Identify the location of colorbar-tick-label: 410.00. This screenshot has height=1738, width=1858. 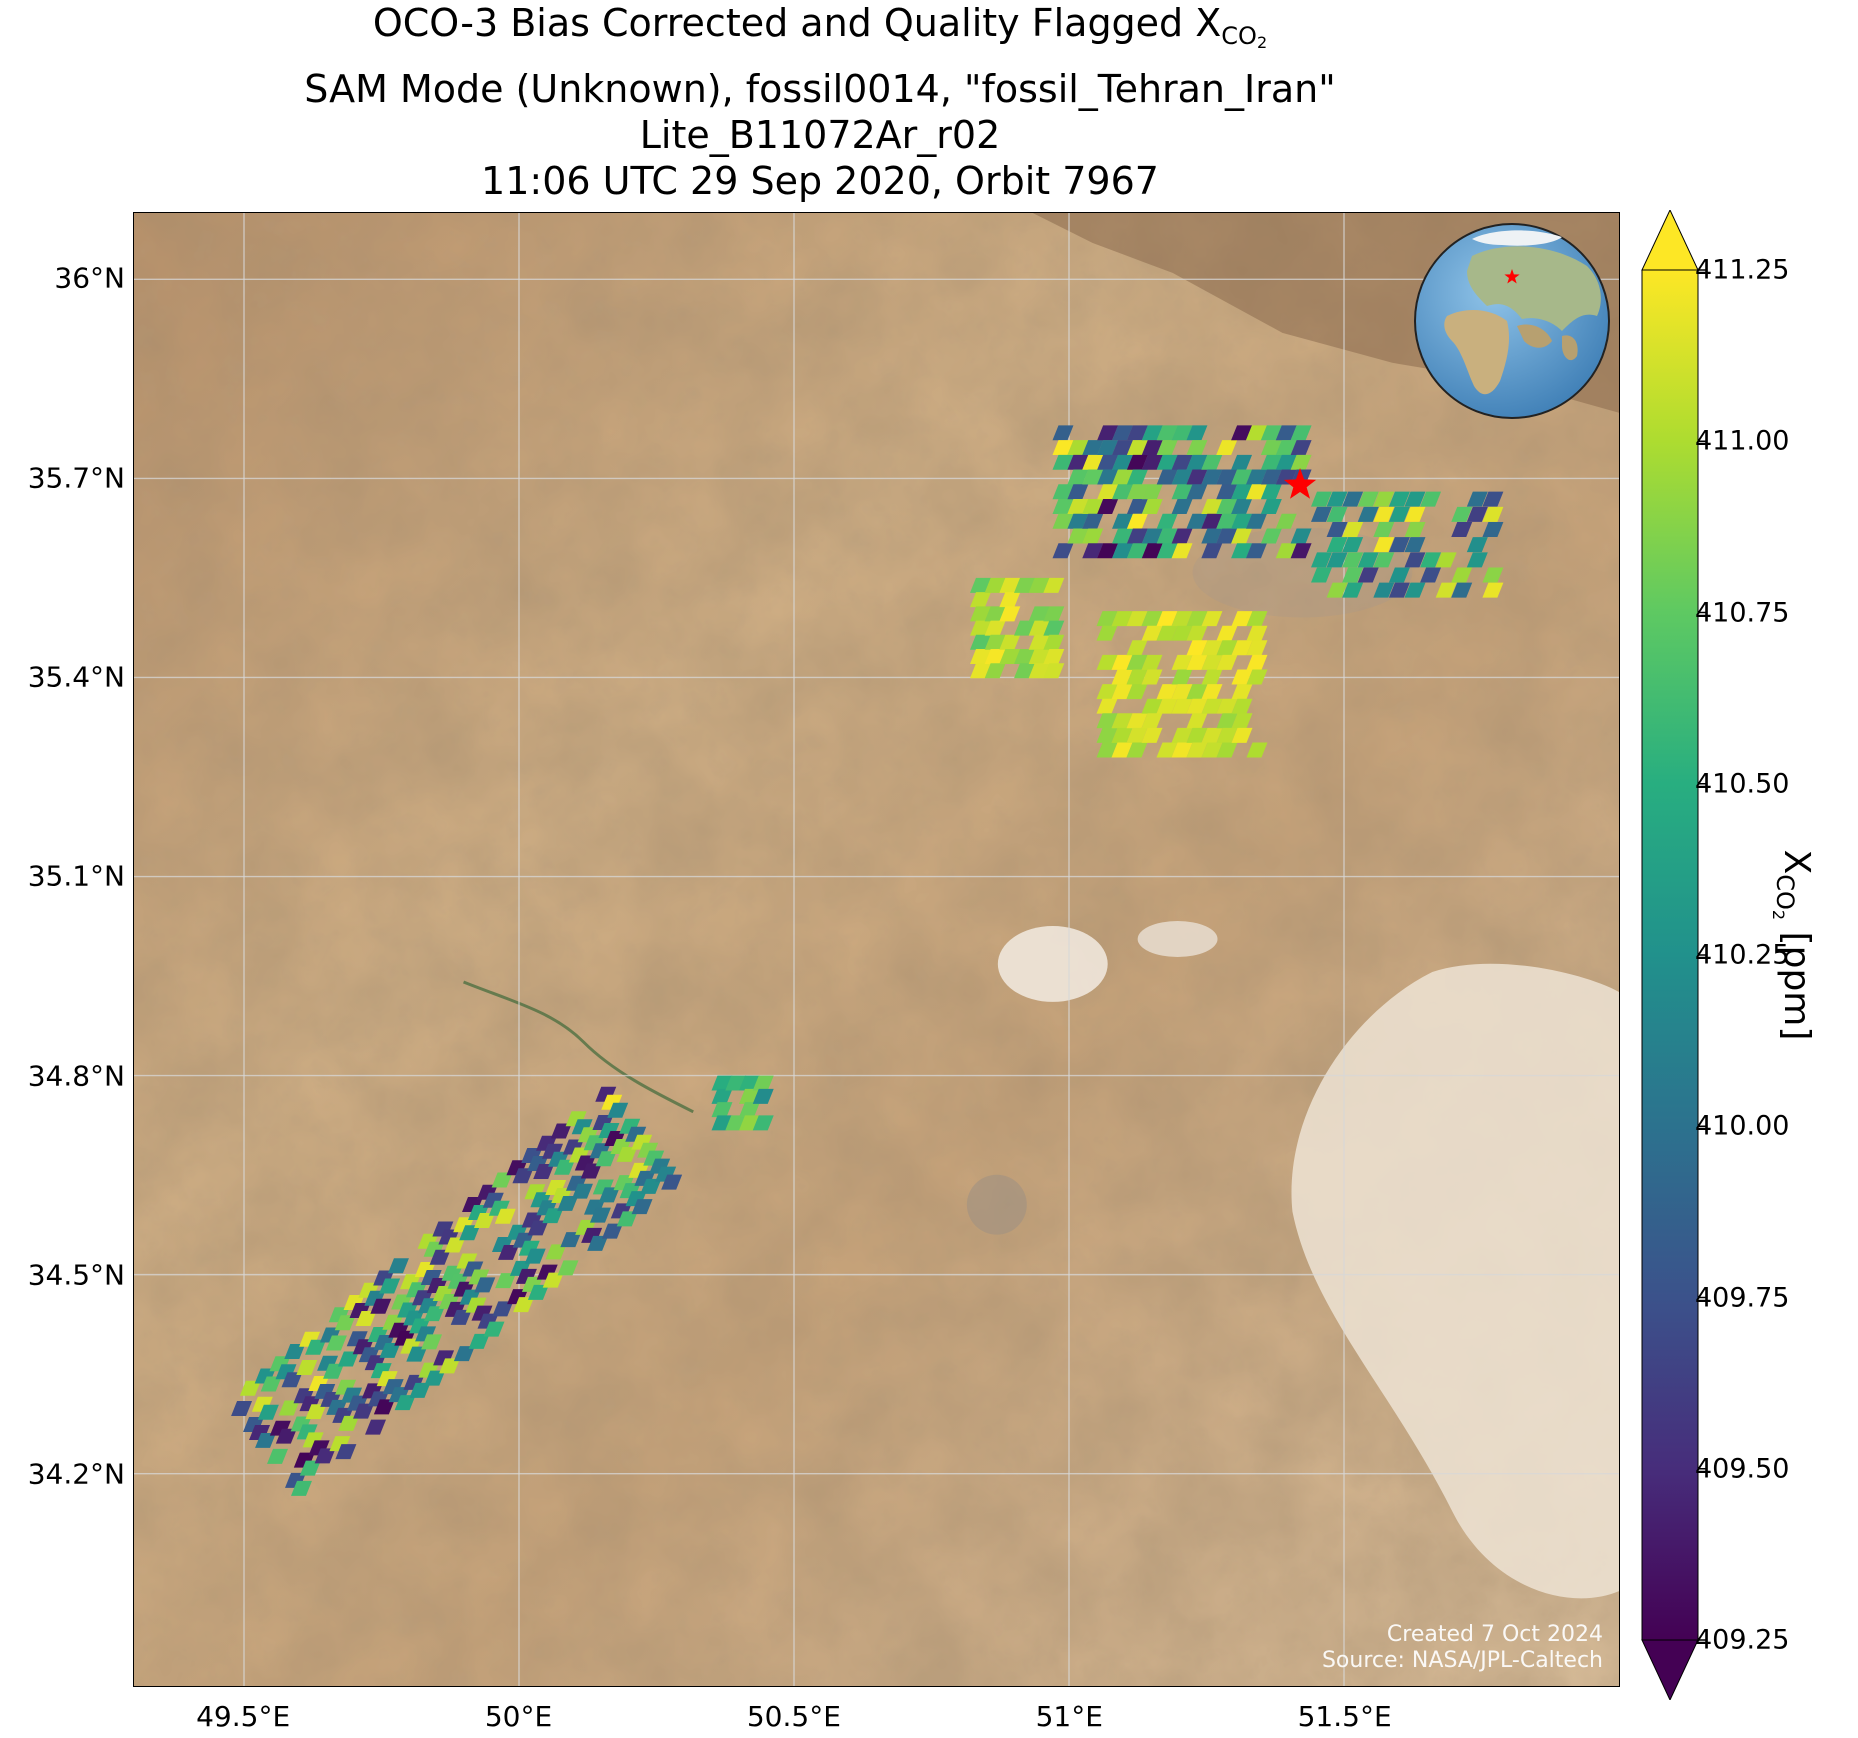
(1742, 1126).